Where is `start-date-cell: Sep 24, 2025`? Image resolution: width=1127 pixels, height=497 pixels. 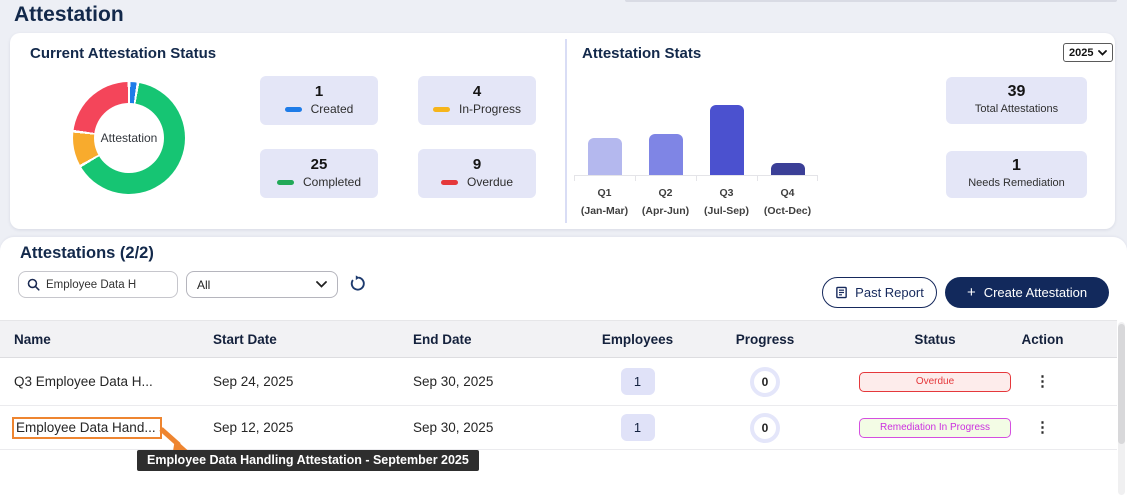
start-date-cell: Sep 24, 2025 is located at coordinates (253, 381).